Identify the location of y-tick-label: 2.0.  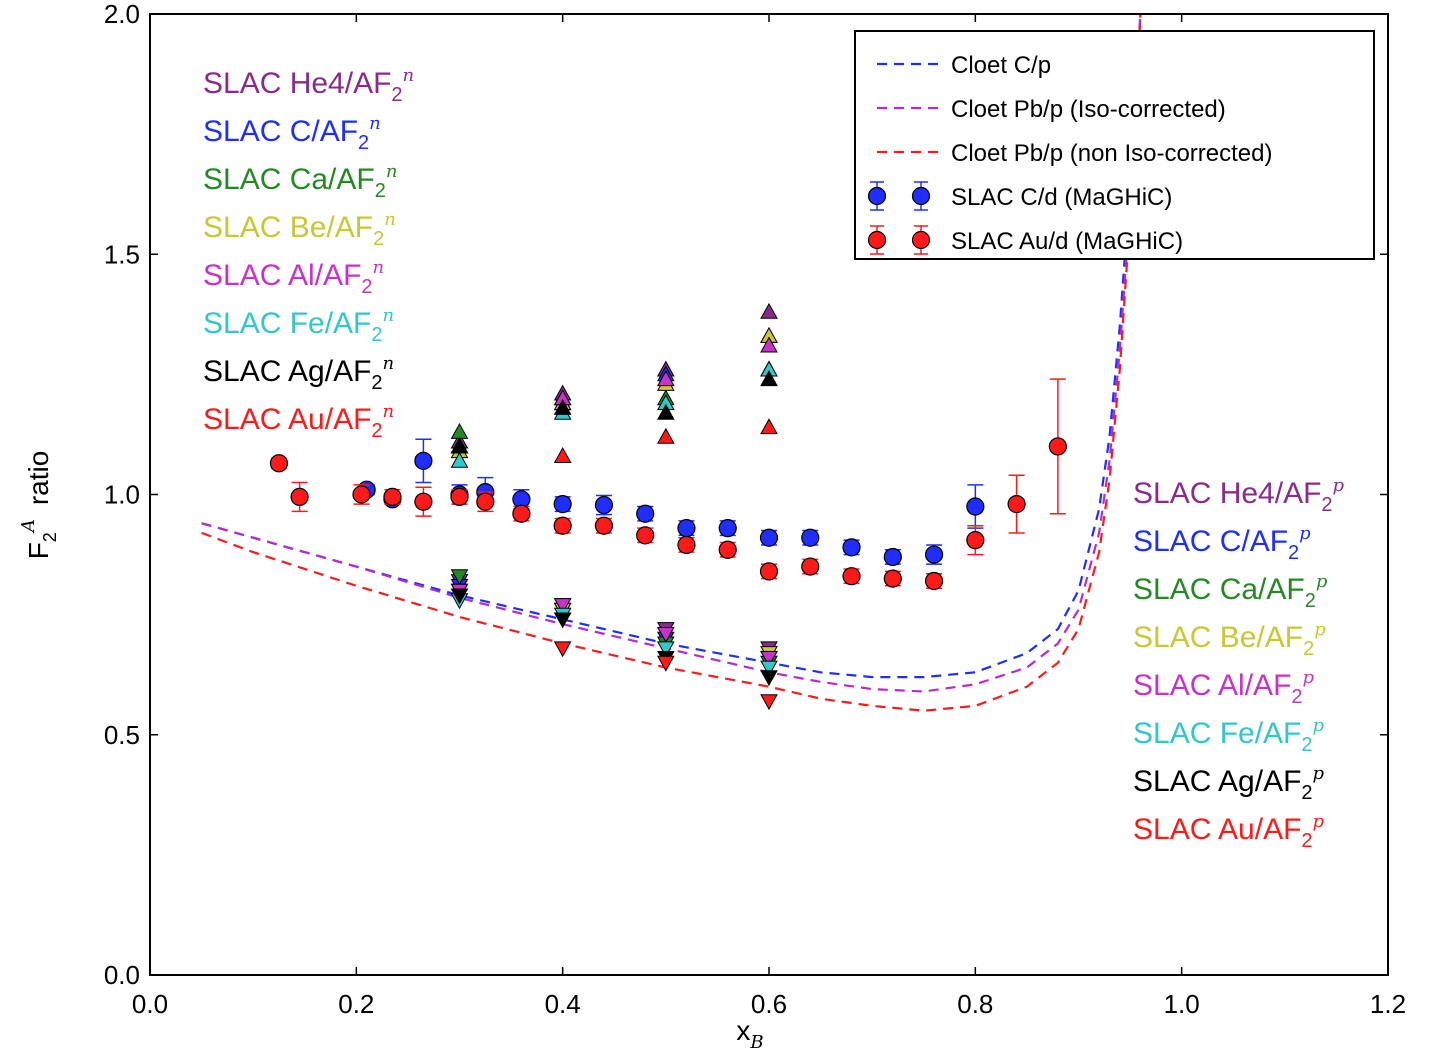
(122, 14).